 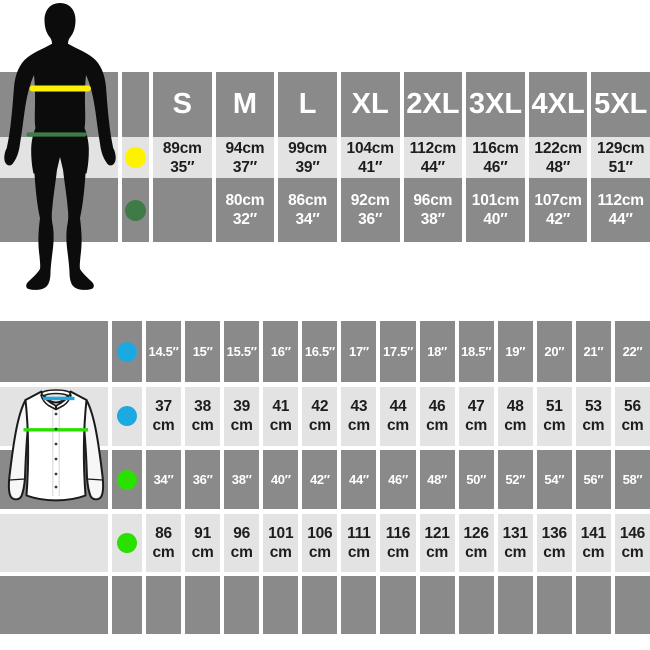 I want to click on measurement-cell: 92cm 36″, so click(x=370, y=210).